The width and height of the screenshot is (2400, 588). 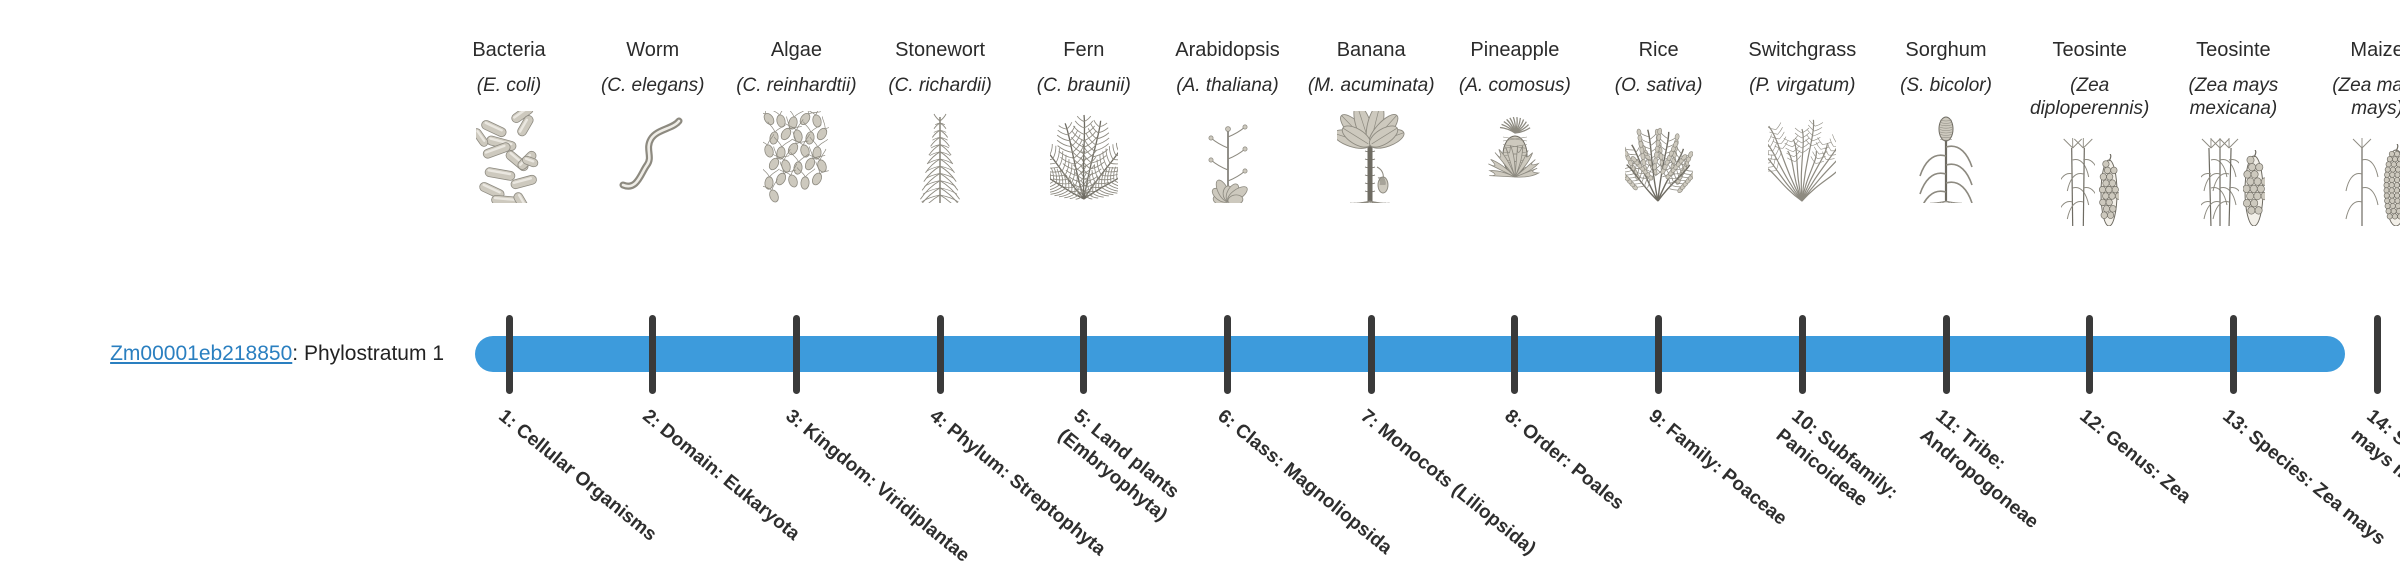 I want to click on gene-id-link: Zm00001eb218850, so click(x=201, y=353).